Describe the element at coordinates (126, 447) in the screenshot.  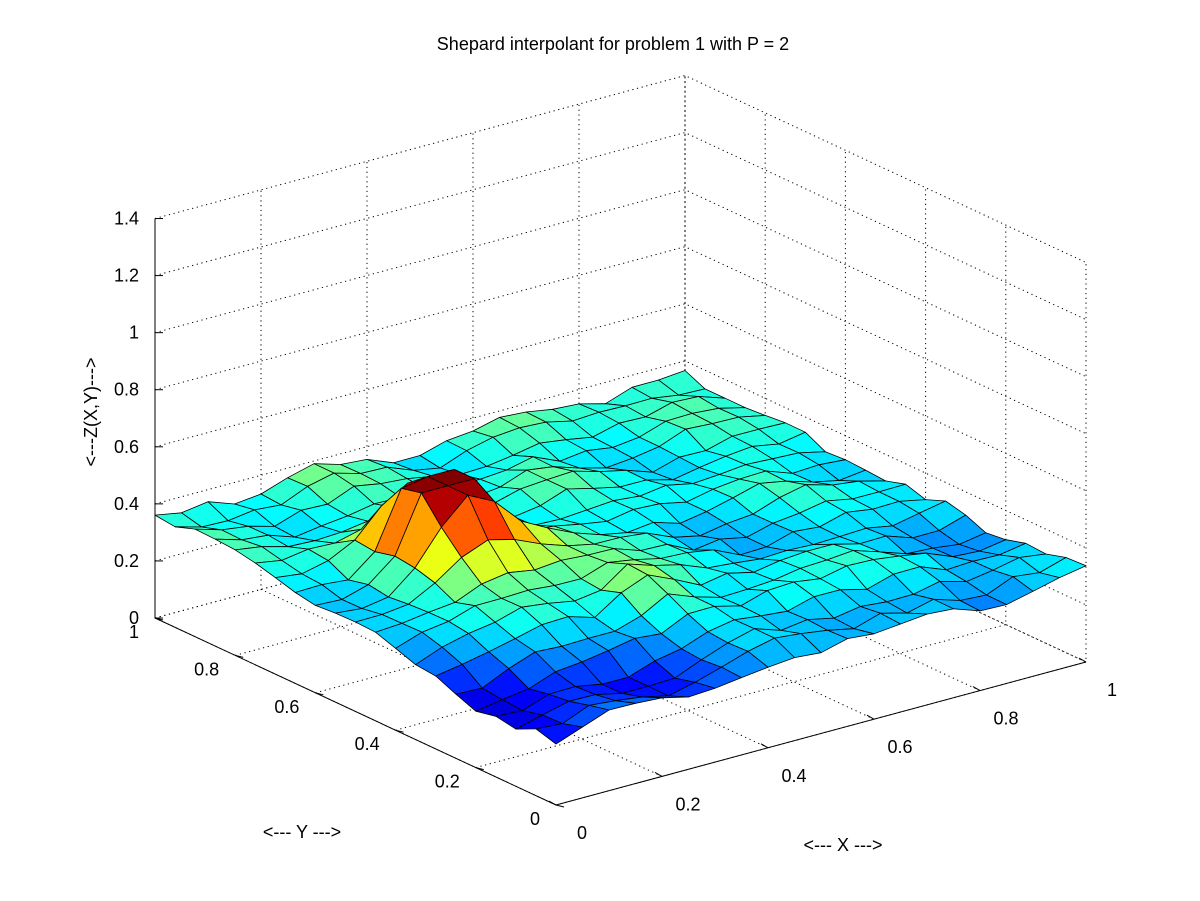
I see `z-tick-label-3: 0.6` at that location.